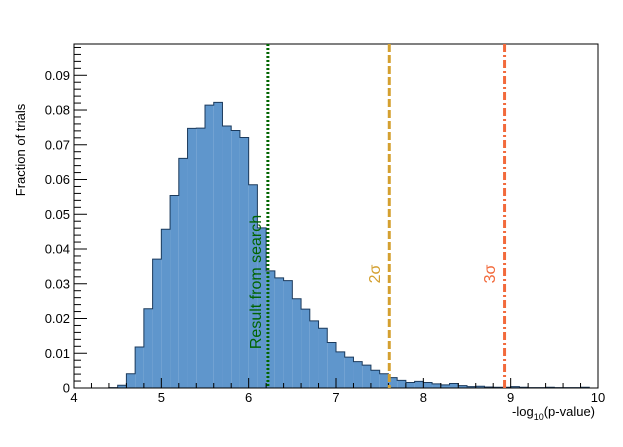 The height and width of the screenshot is (447, 623). I want to click on x-tick-label: 6, so click(248, 397).